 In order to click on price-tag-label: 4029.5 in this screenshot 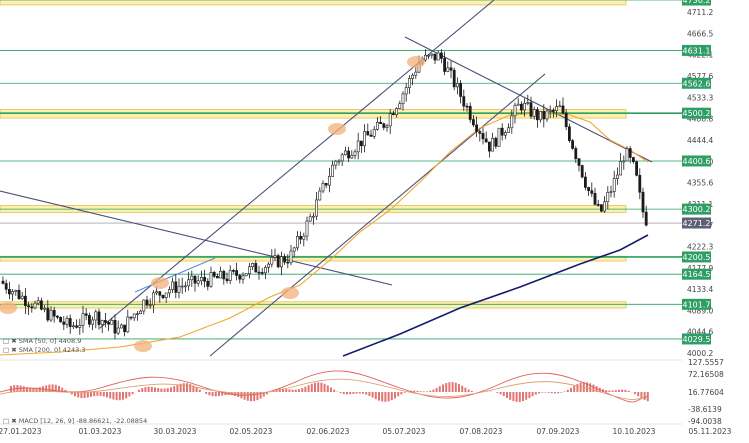, I will do `click(697, 339)`.